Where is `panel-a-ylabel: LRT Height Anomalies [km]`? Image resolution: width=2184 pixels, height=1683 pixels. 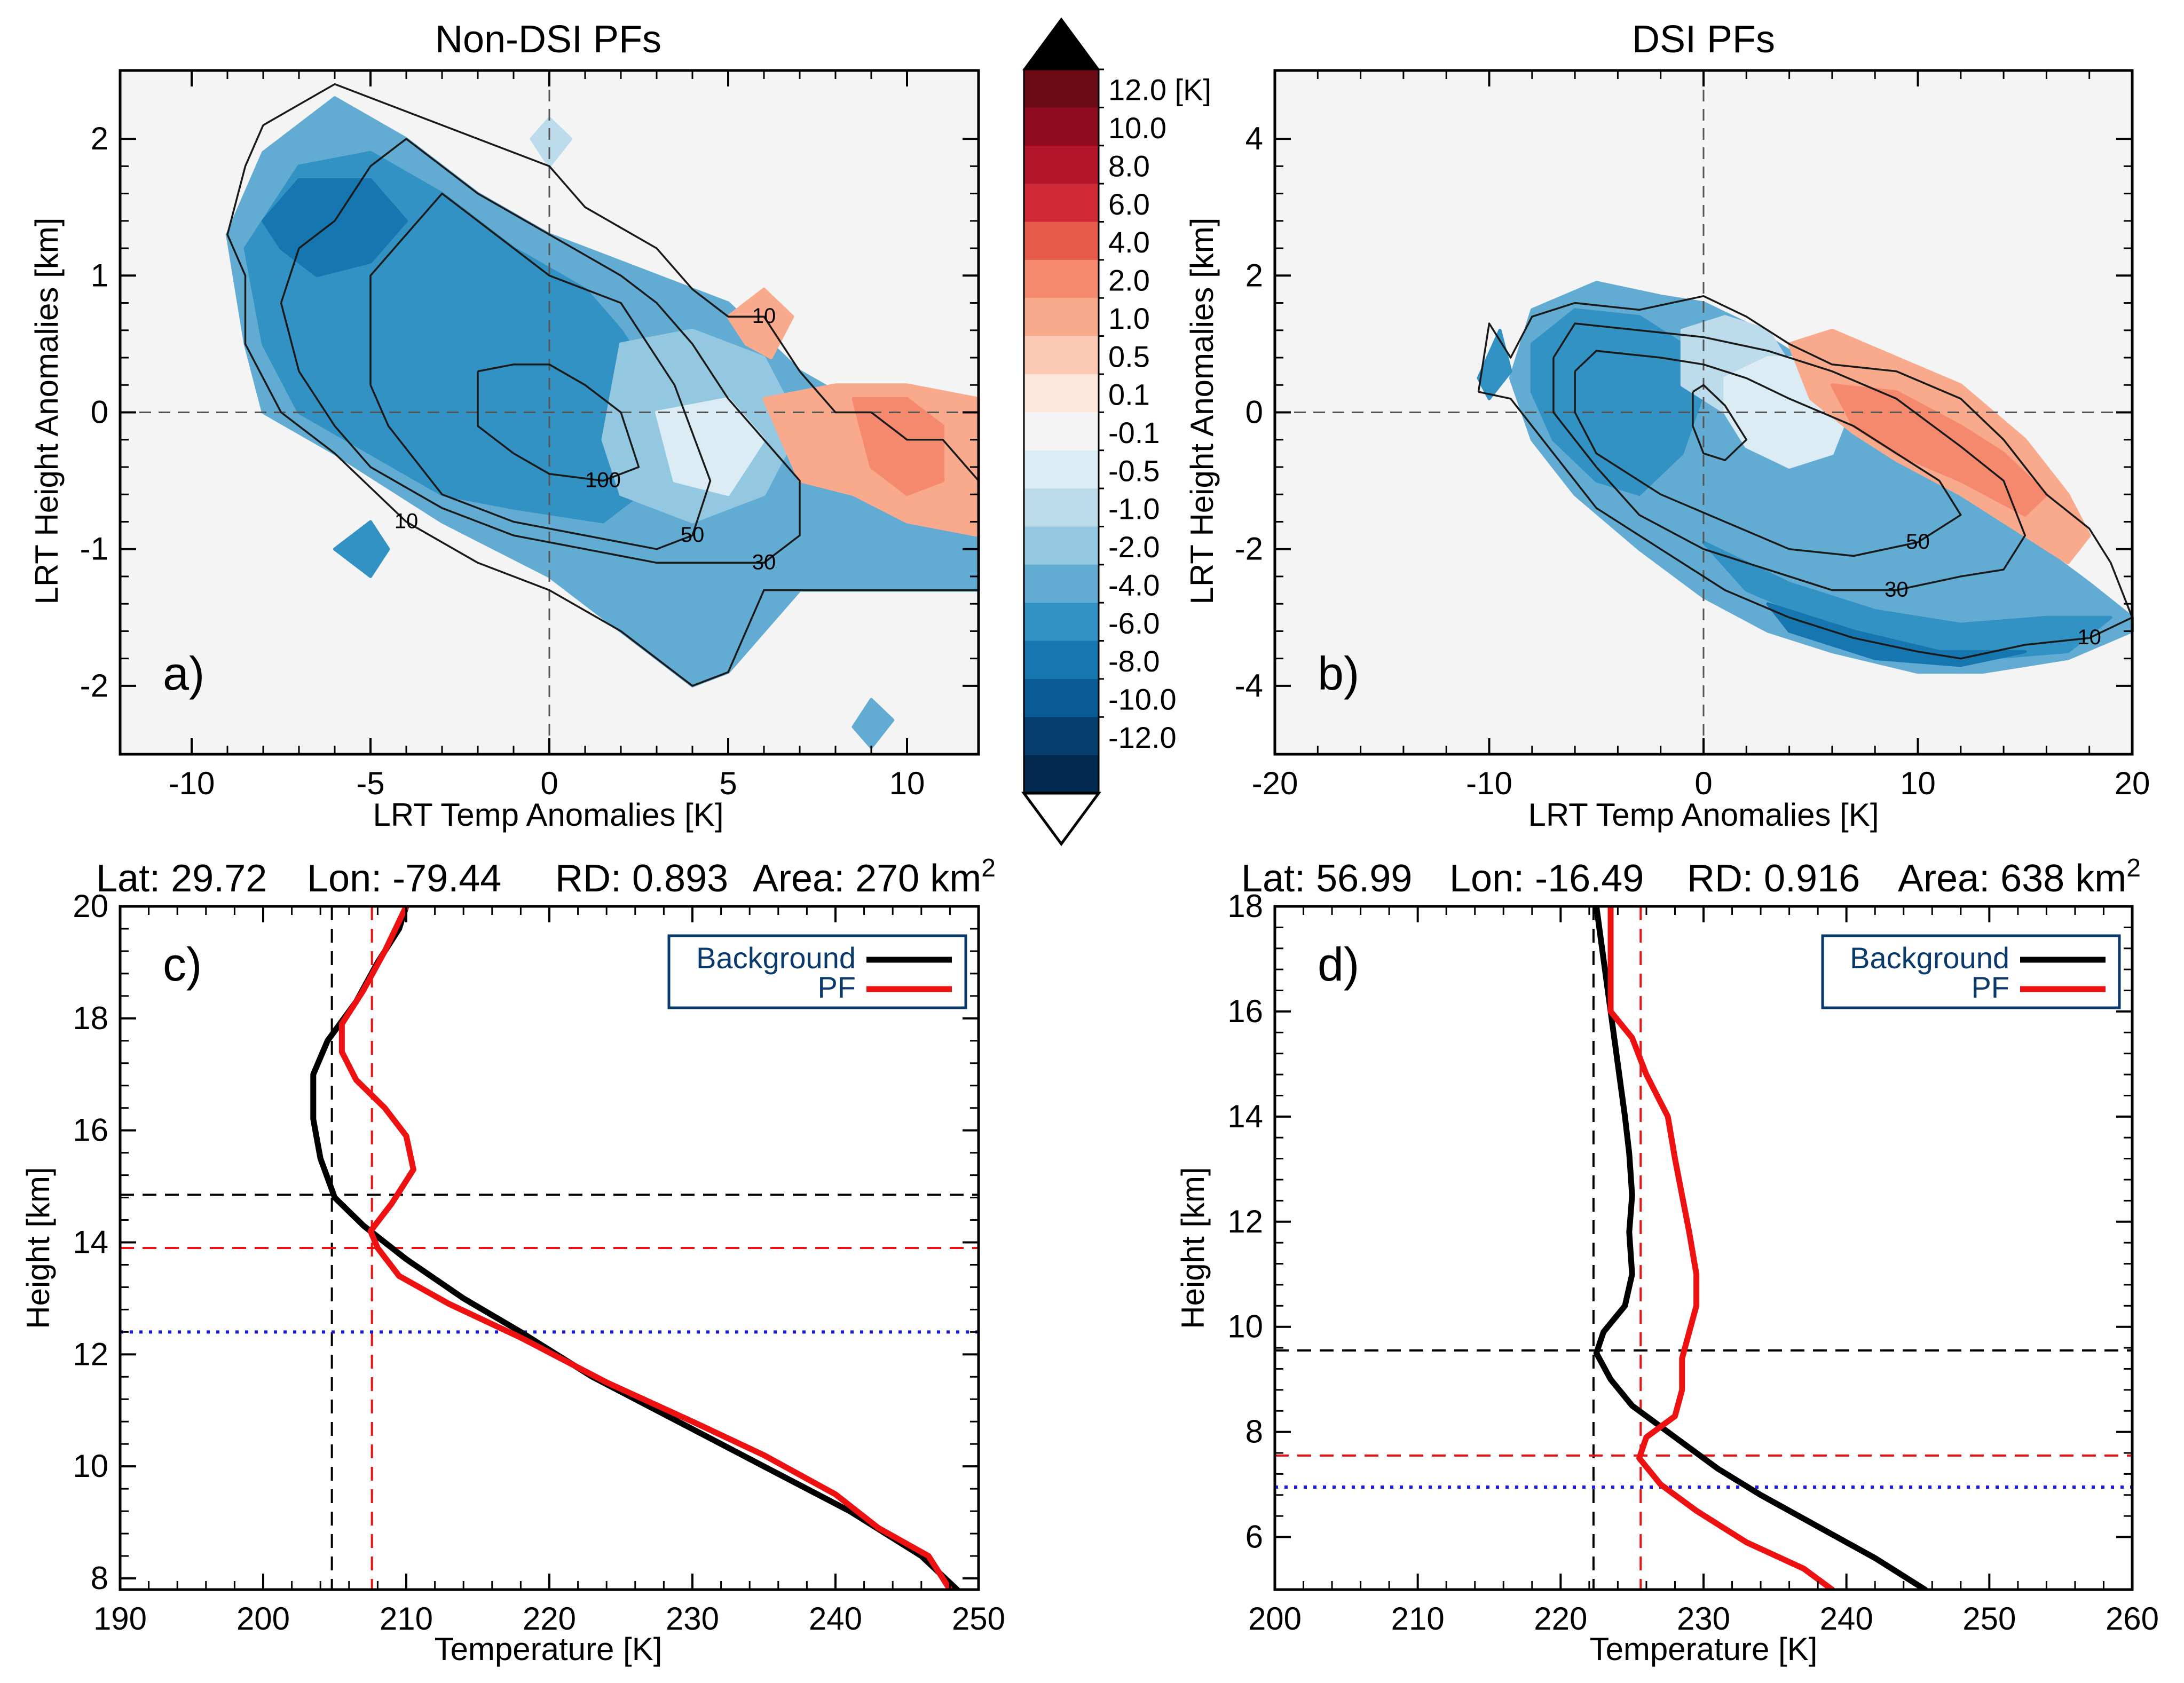 panel-a-ylabel: LRT Height Anomalies [km] is located at coordinates (47, 412).